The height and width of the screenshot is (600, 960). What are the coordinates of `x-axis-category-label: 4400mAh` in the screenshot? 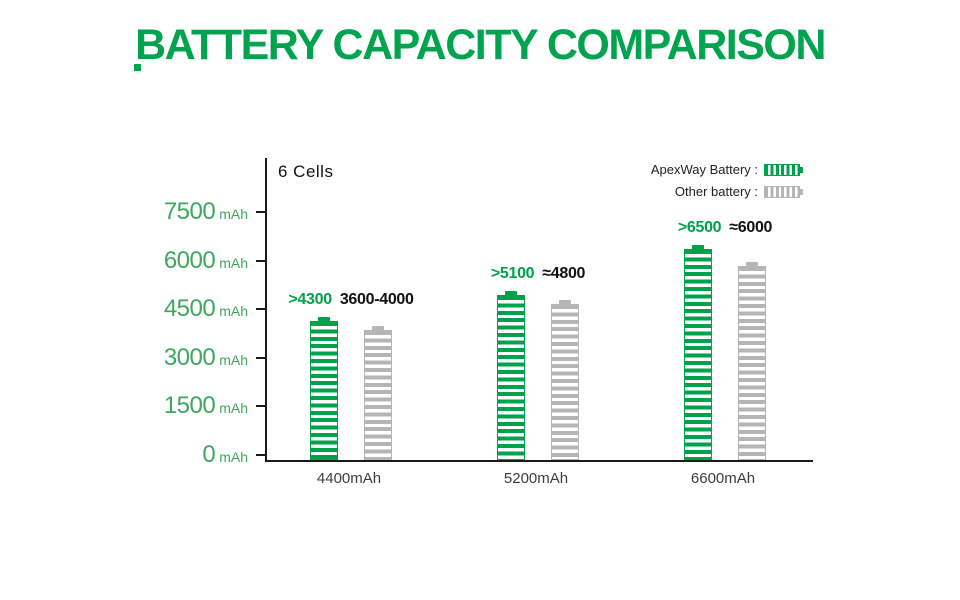 It's located at (349, 478).